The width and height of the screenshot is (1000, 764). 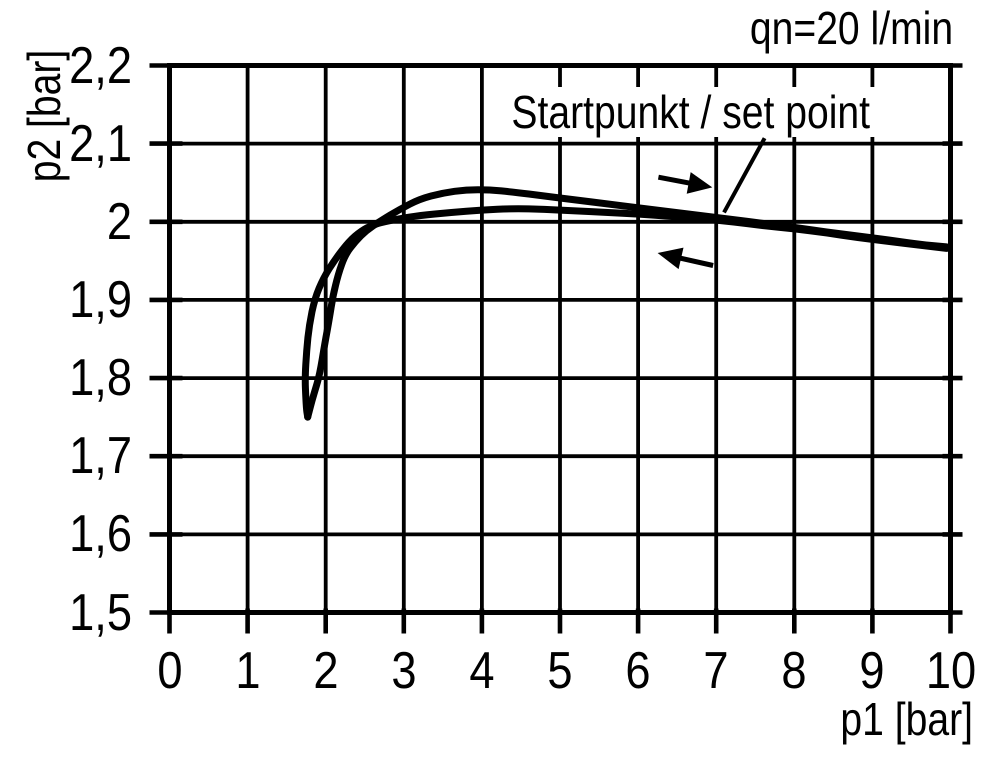 I want to click on y-tick-label: 1,6, so click(x=100, y=534).